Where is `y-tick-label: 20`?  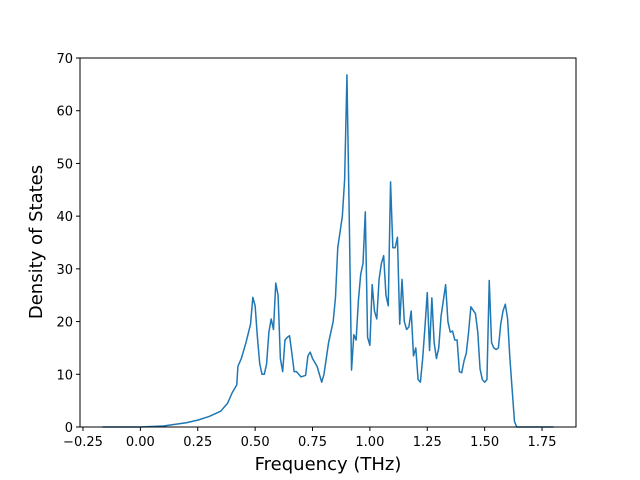 y-tick-label: 20 is located at coordinates (64, 323).